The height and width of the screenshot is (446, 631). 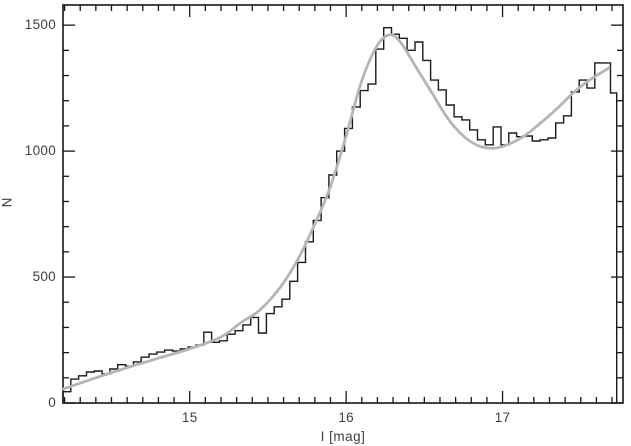 I want to click on y-tick-label: 0, so click(x=52, y=402).